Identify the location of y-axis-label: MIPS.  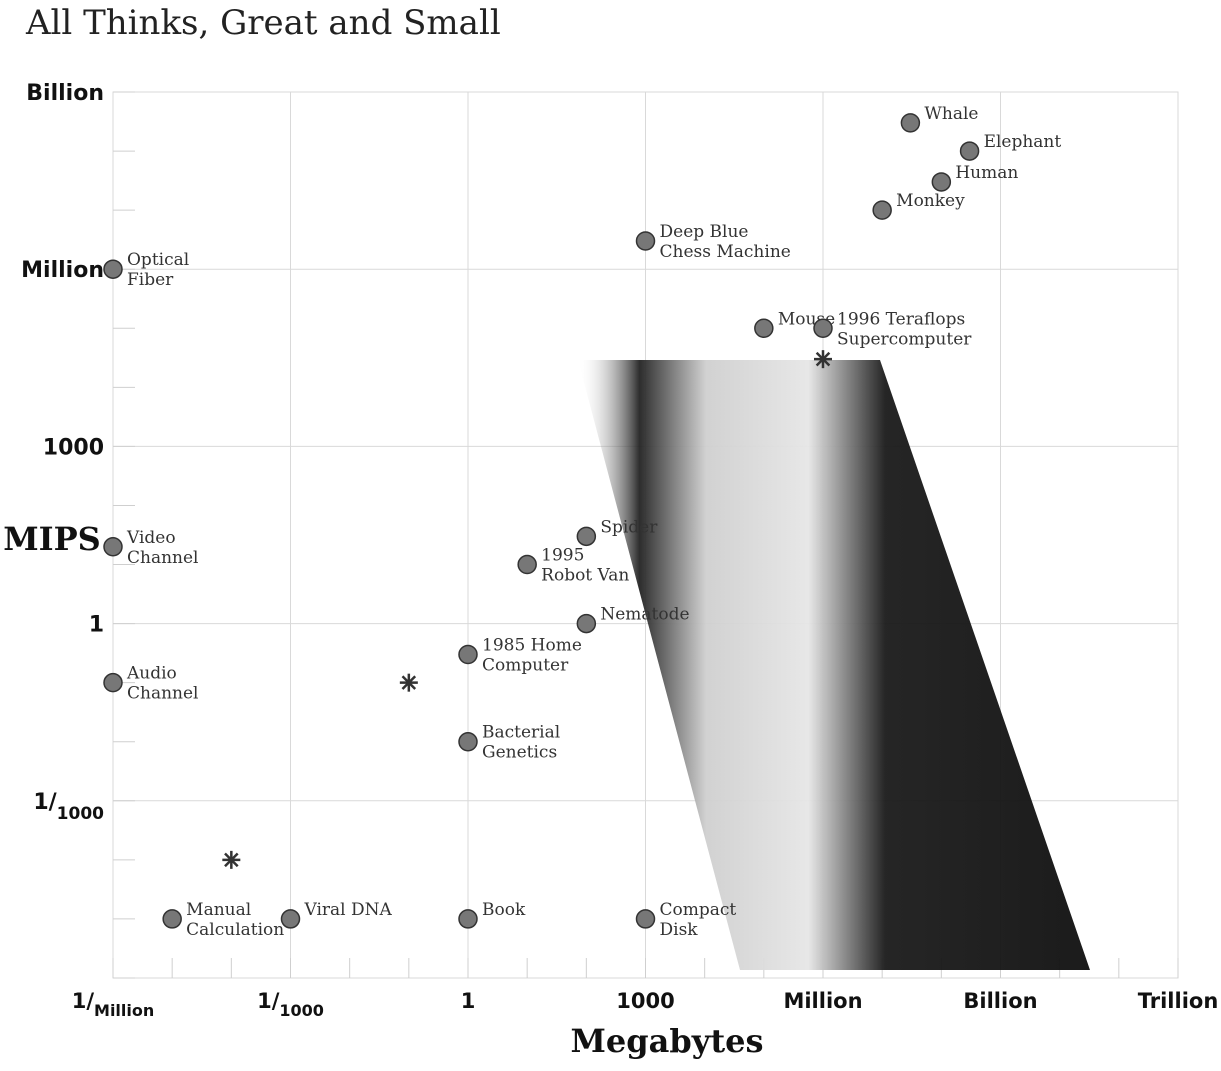
(52, 539).